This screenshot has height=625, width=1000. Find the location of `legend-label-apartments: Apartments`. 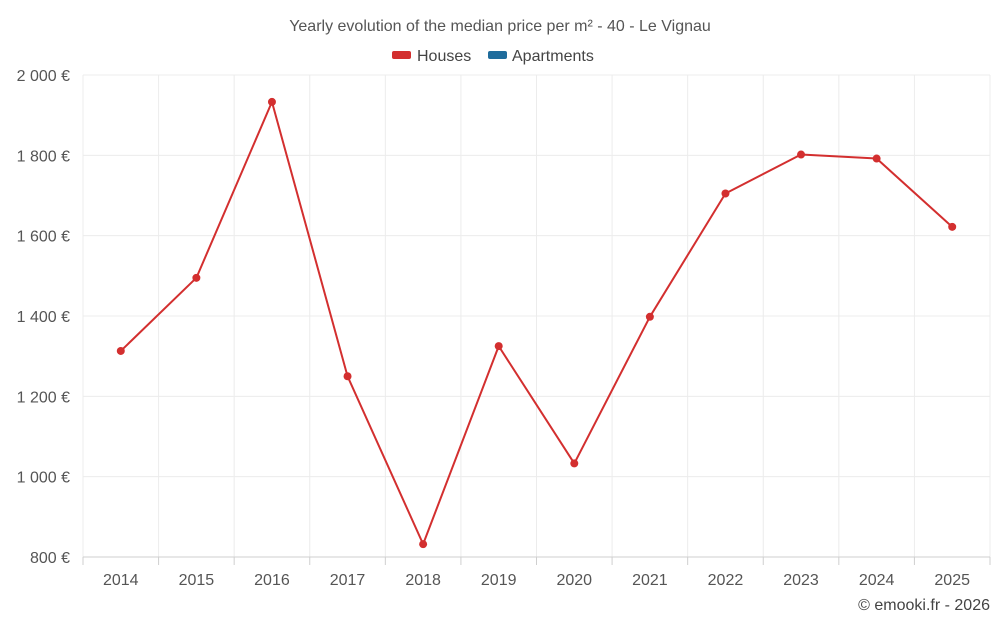

legend-label-apartments: Apartments is located at coordinates (553, 56).